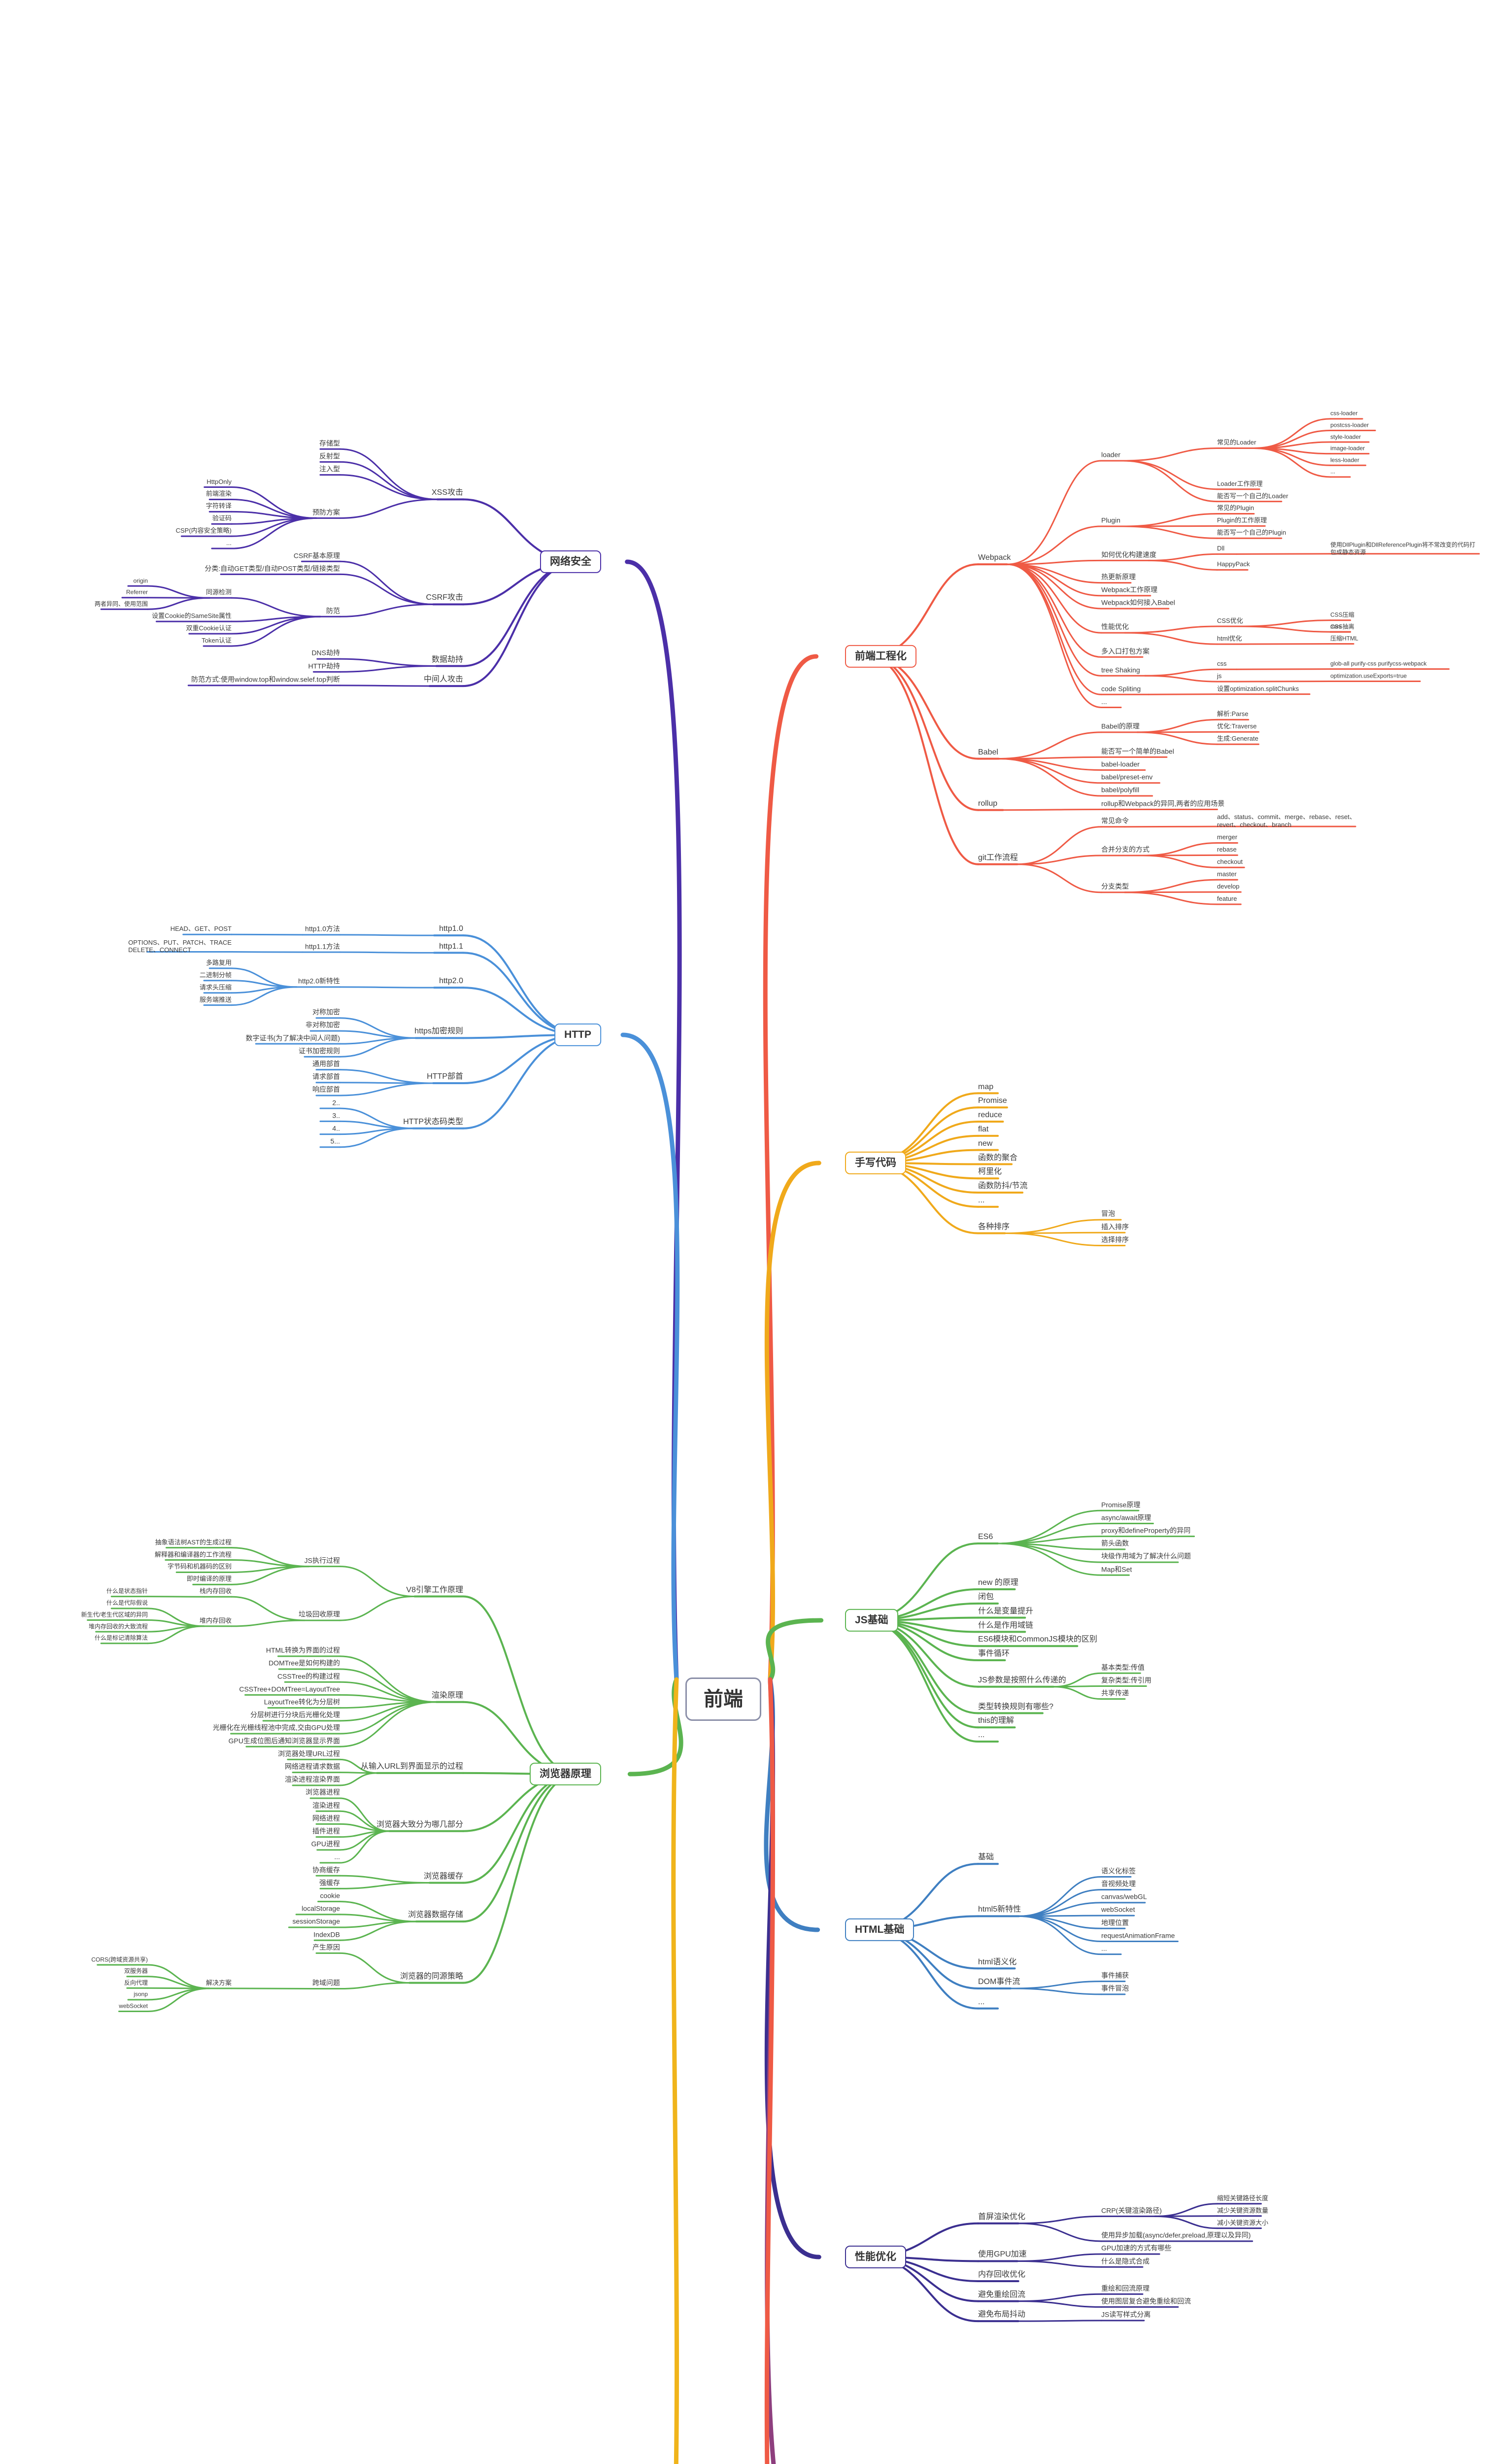 This screenshot has width=1490, height=2464. I want to click on mindmap-node-babel的原理: Babel的原理, so click(1120, 726).